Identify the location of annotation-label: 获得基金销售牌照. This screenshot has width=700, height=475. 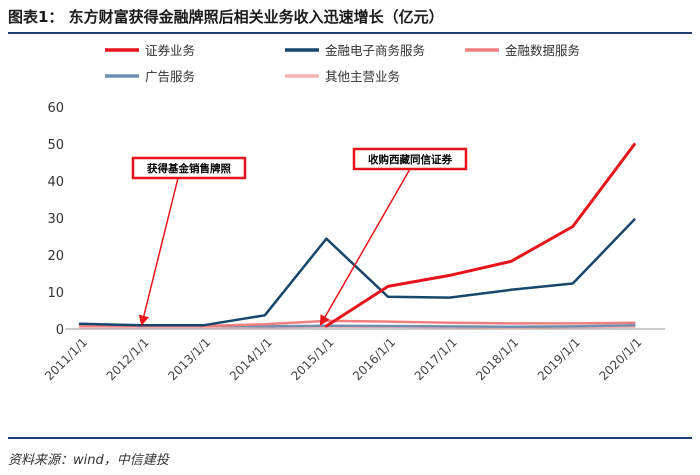
(189, 168).